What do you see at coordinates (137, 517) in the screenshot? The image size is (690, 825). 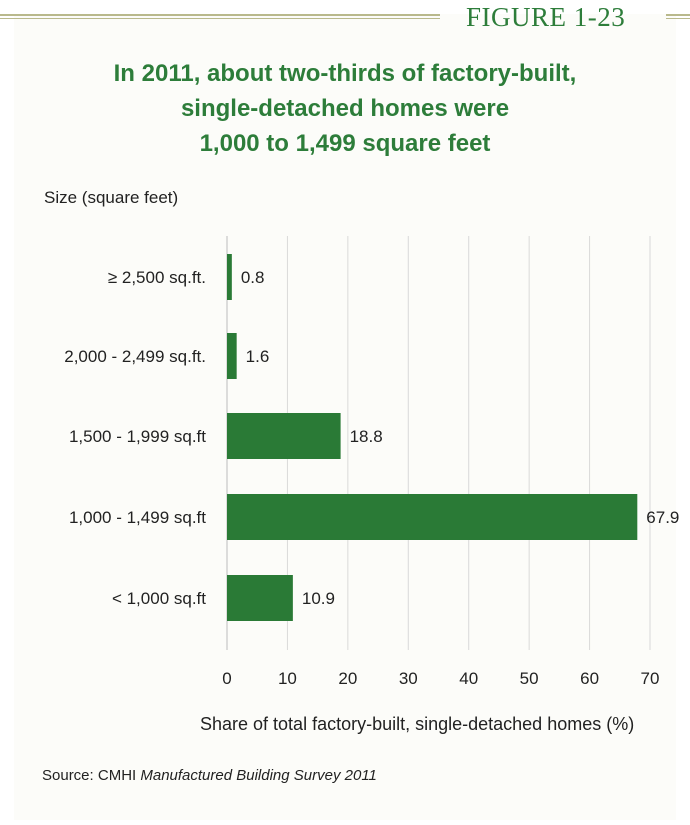 I see `y-tick-label: 1,000 - 1,499 sq.ft` at bounding box center [137, 517].